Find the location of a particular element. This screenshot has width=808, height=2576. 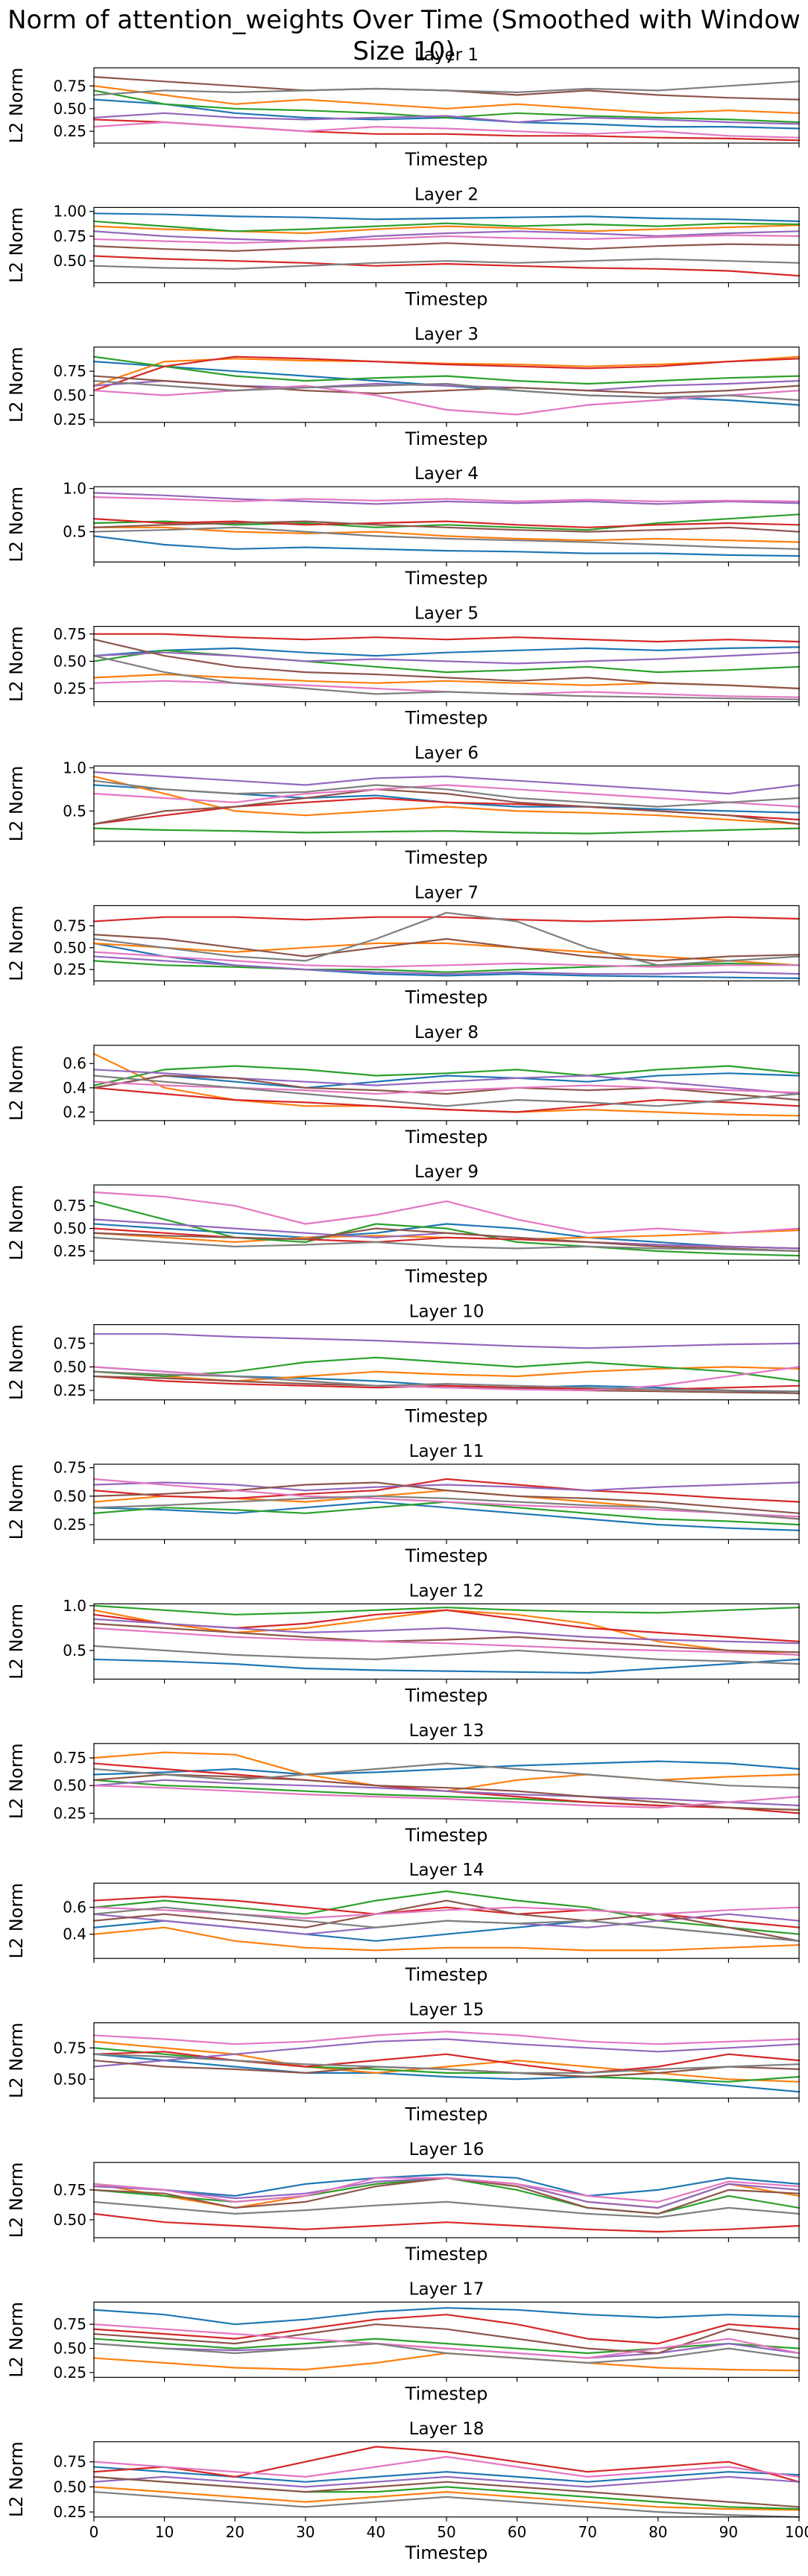

y-tick-label: 0.4 is located at coordinates (75, 1088).